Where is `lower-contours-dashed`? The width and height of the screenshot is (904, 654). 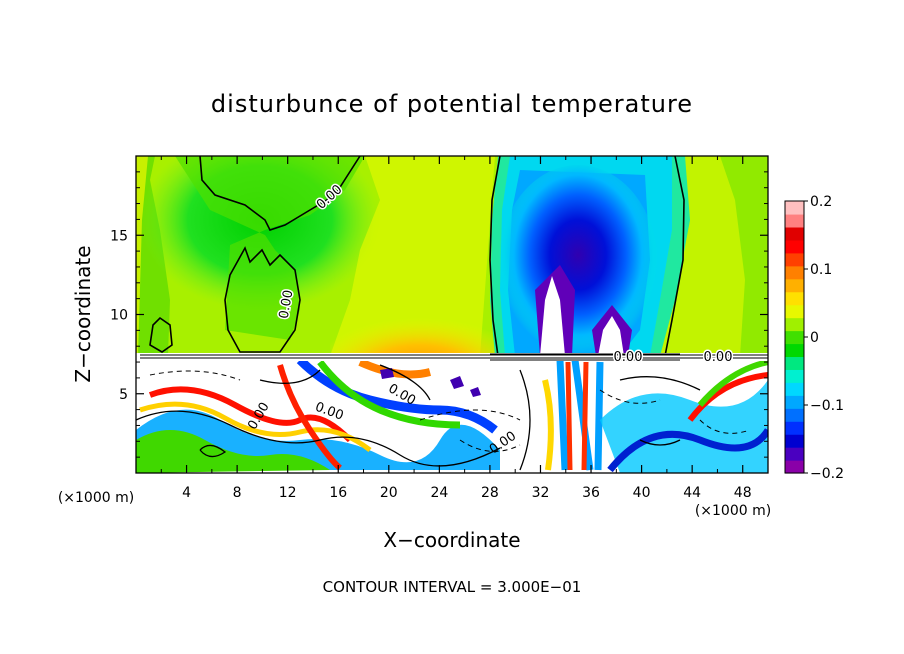 lower-contours-dashed is located at coordinates (450, 411).